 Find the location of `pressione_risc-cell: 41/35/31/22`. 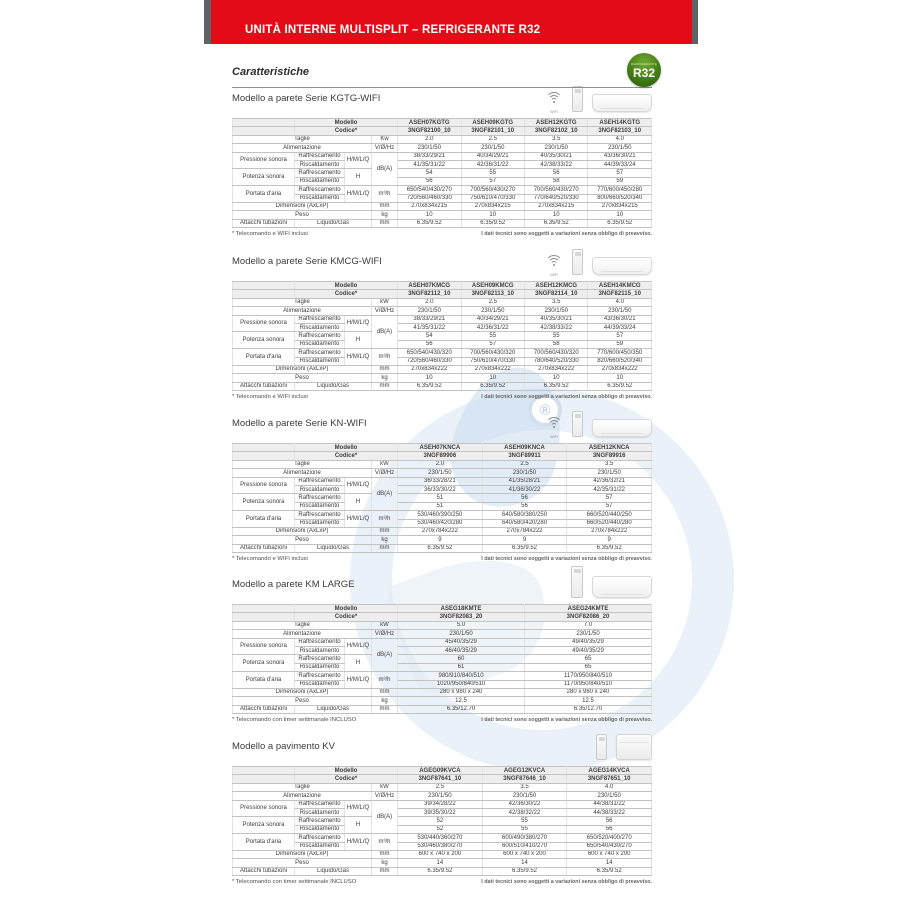

pressione_risc-cell: 41/35/31/22 is located at coordinates (429, 164).